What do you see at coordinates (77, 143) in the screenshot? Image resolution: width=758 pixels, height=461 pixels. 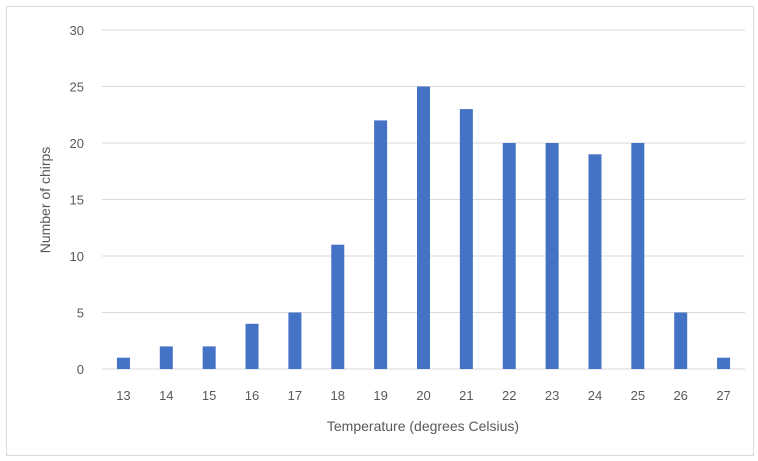 I see `y-tick-label: 20` at bounding box center [77, 143].